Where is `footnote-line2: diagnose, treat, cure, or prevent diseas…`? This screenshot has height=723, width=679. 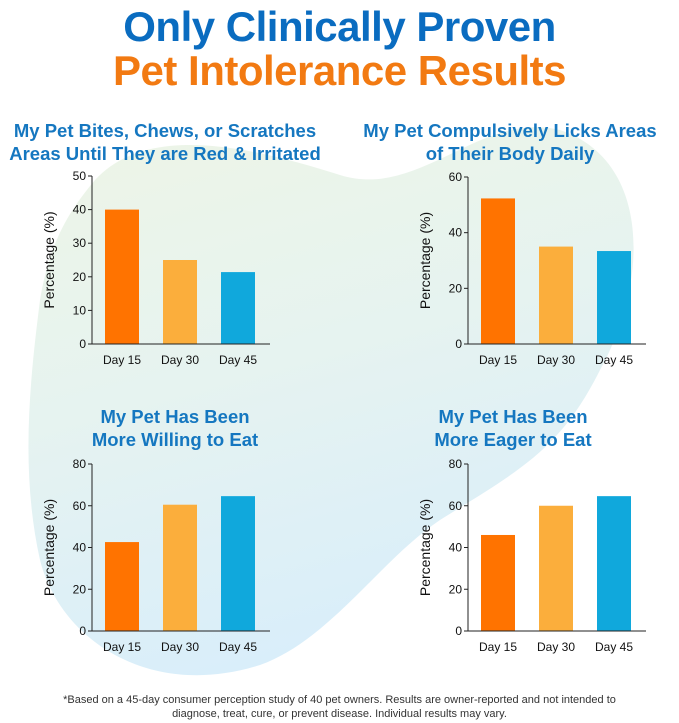 footnote-line2: diagnose, treat, cure, or prevent diseas… is located at coordinates (339, 714).